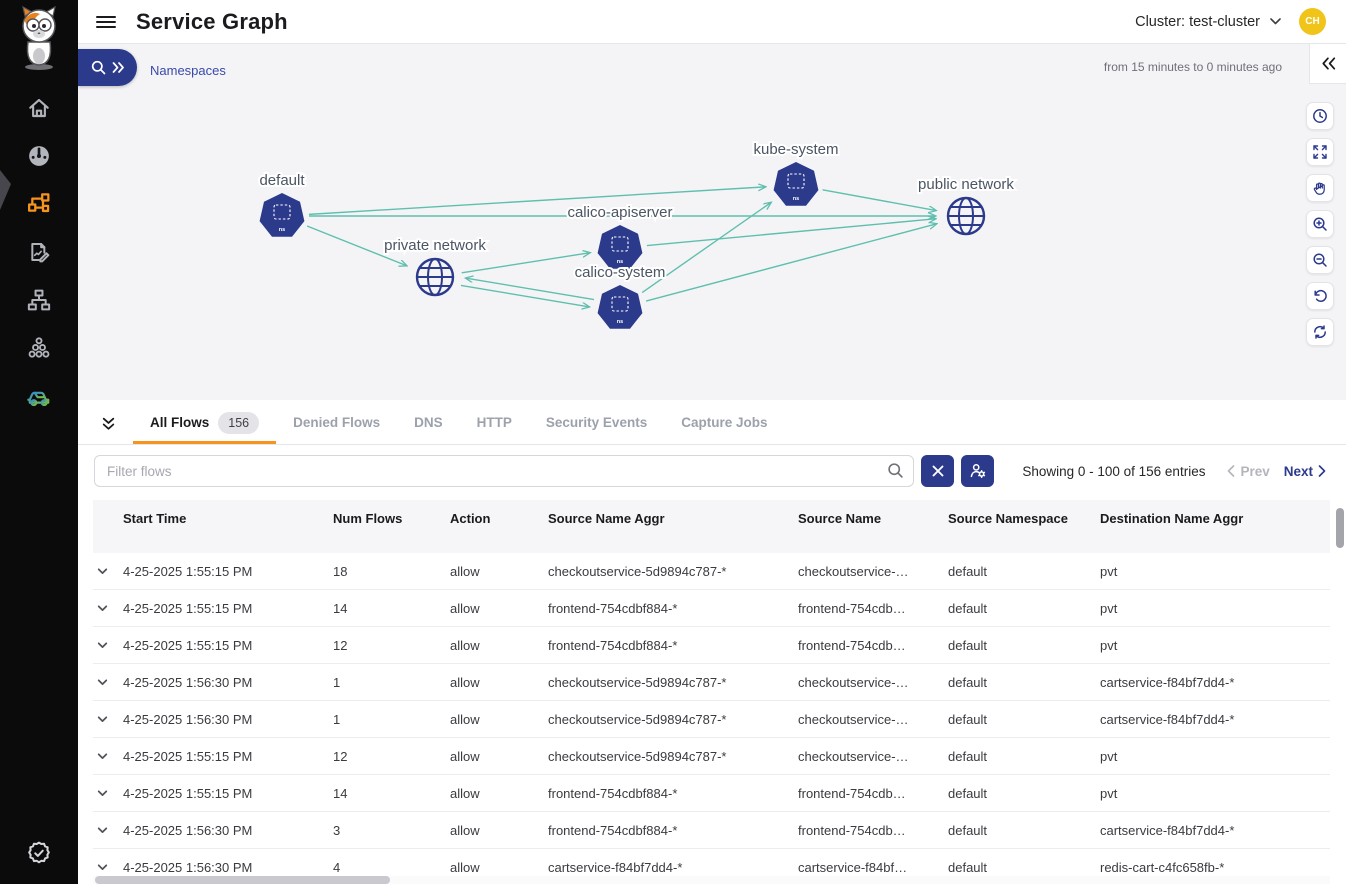 This screenshot has height=884, width=1346. I want to click on column-settings-button, so click(977, 471).